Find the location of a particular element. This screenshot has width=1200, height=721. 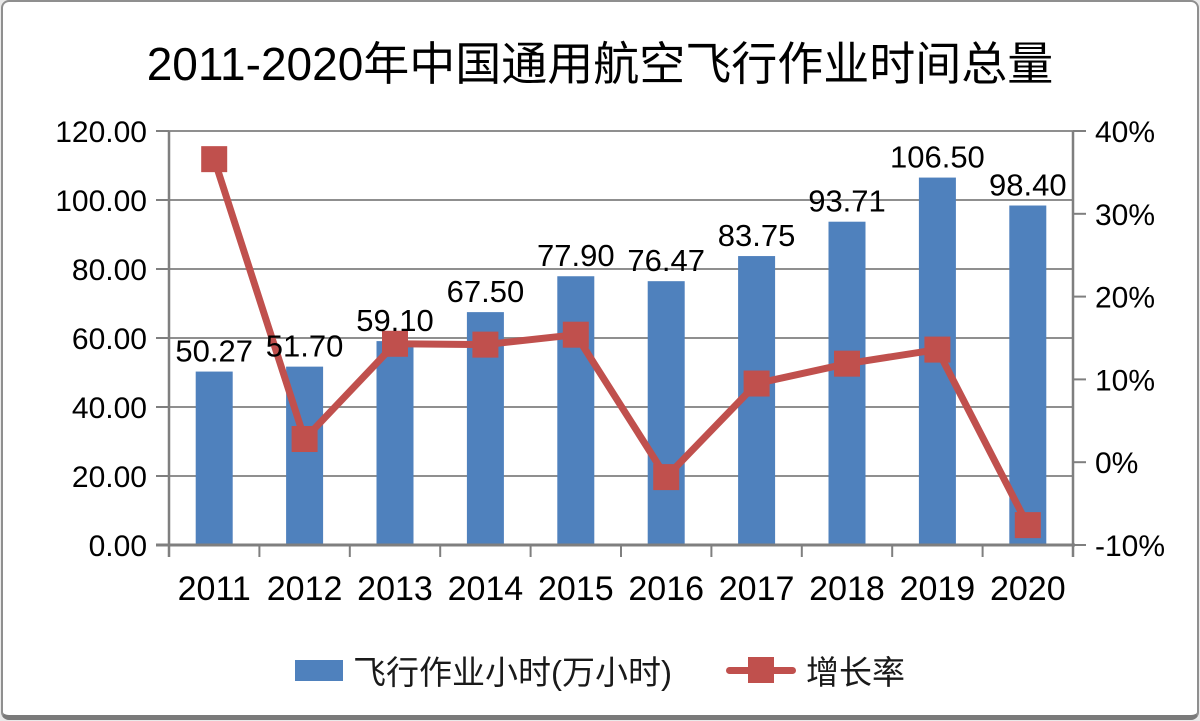

square-marker-icon is located at coordinates (760, 670).